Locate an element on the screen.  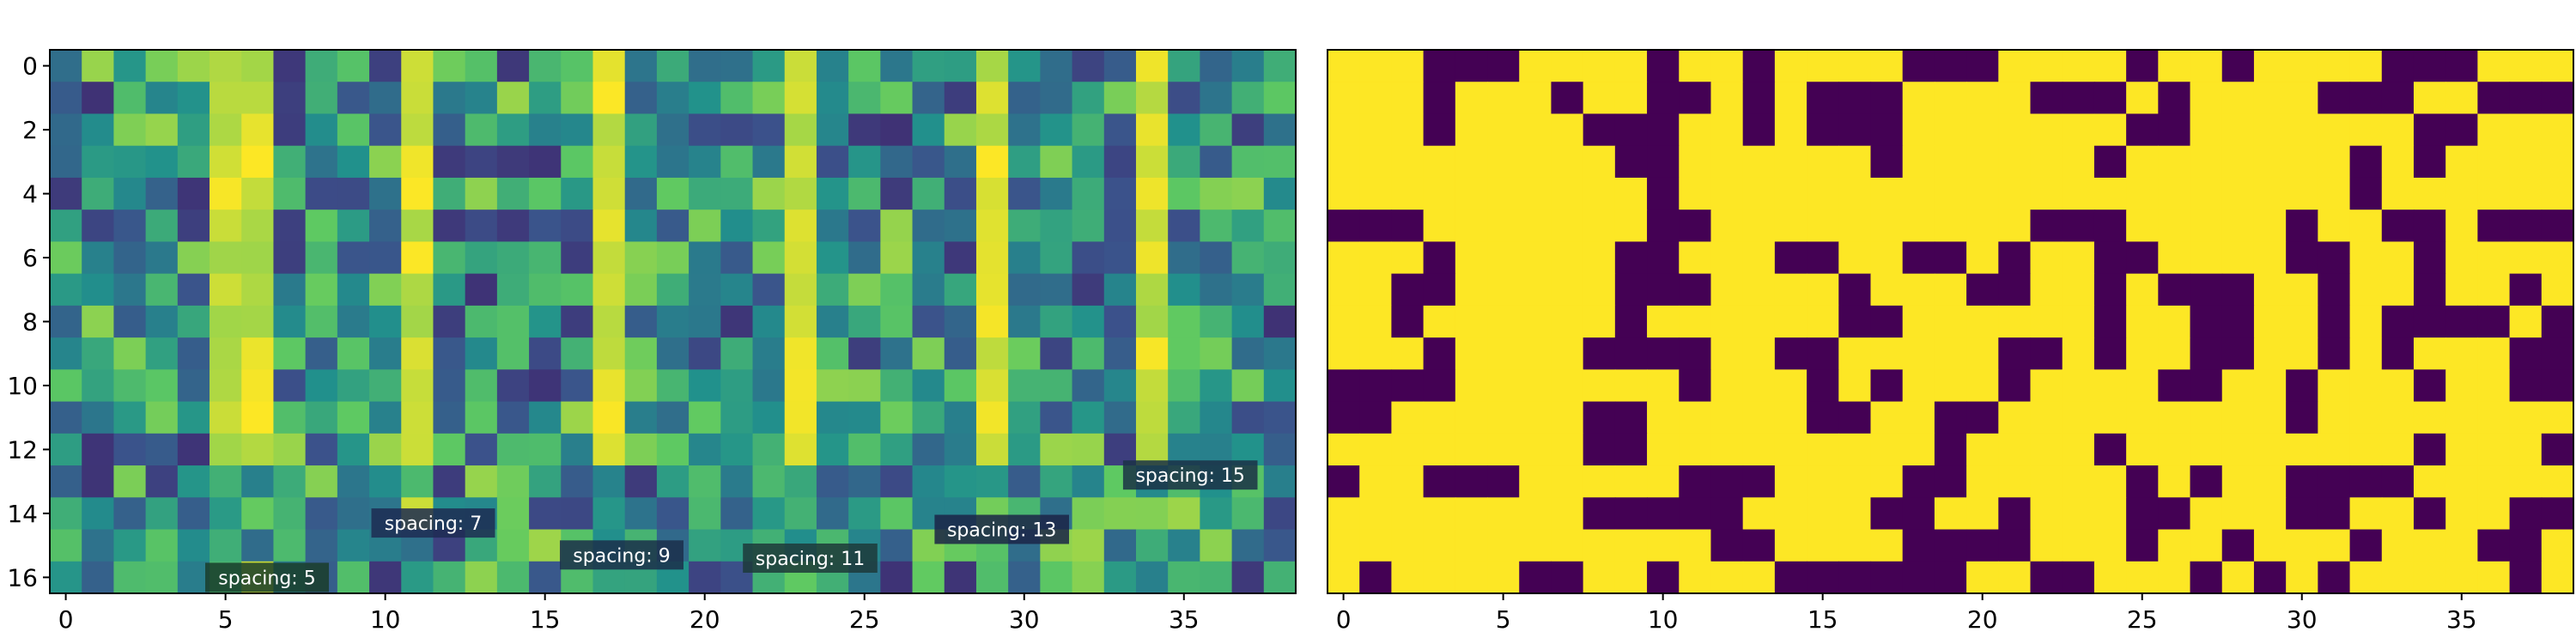
spacing-annotation: spacing: 11 is located at coordinates (810, 558).